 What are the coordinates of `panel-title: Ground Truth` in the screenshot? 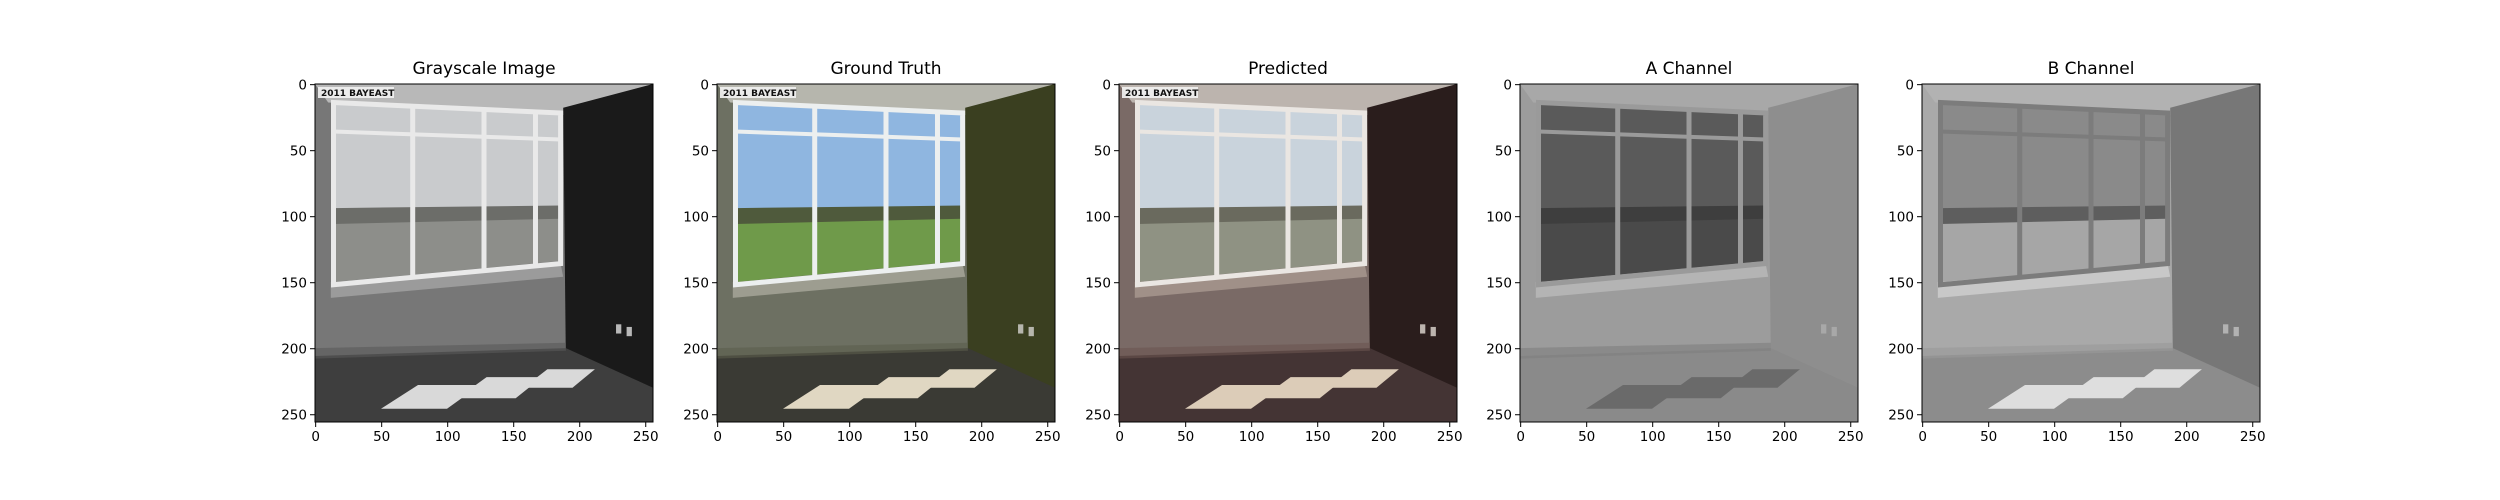 It's located at (885, 69).